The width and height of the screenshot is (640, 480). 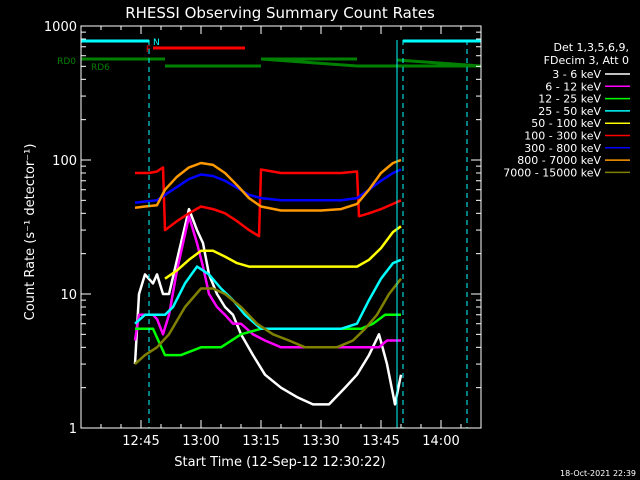 I want to click on status-label-f: F, so click(x=148, y=50).